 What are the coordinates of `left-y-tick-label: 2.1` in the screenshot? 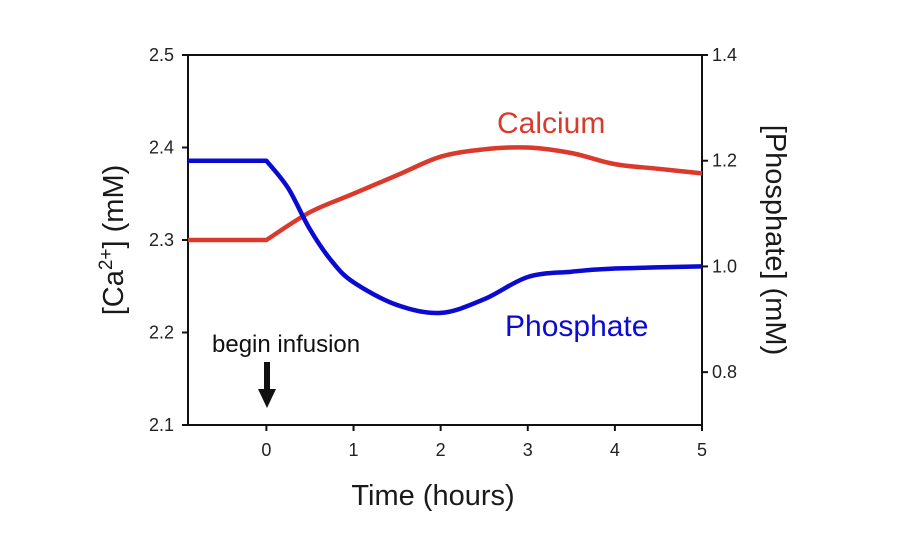 It's located at (161, 425).